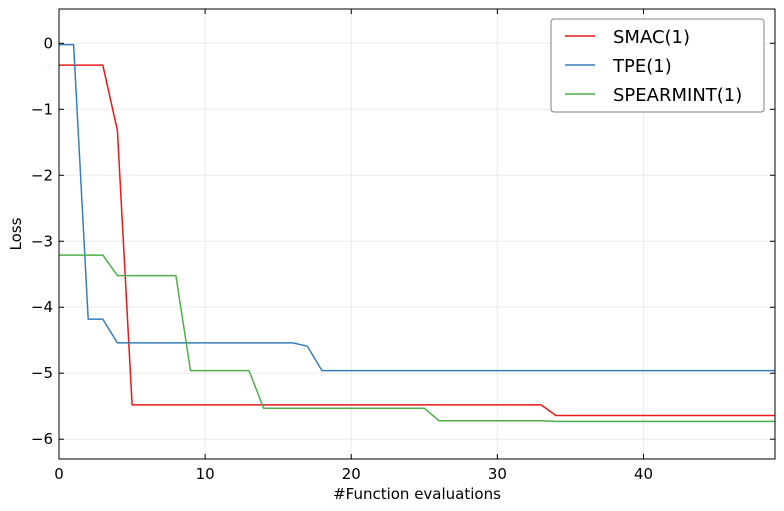 The height and width of the screenshot is (511, 784). Describe the element at coordinates (205, 474) in the screenshot. I see `x-tick-label: 10` at that location.